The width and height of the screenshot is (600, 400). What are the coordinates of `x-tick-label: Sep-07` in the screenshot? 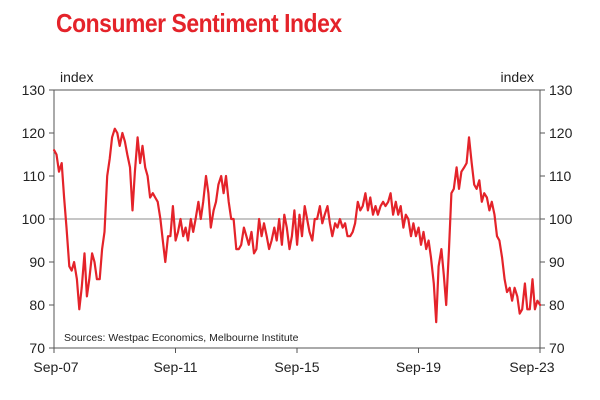 It's located at (55, 367).